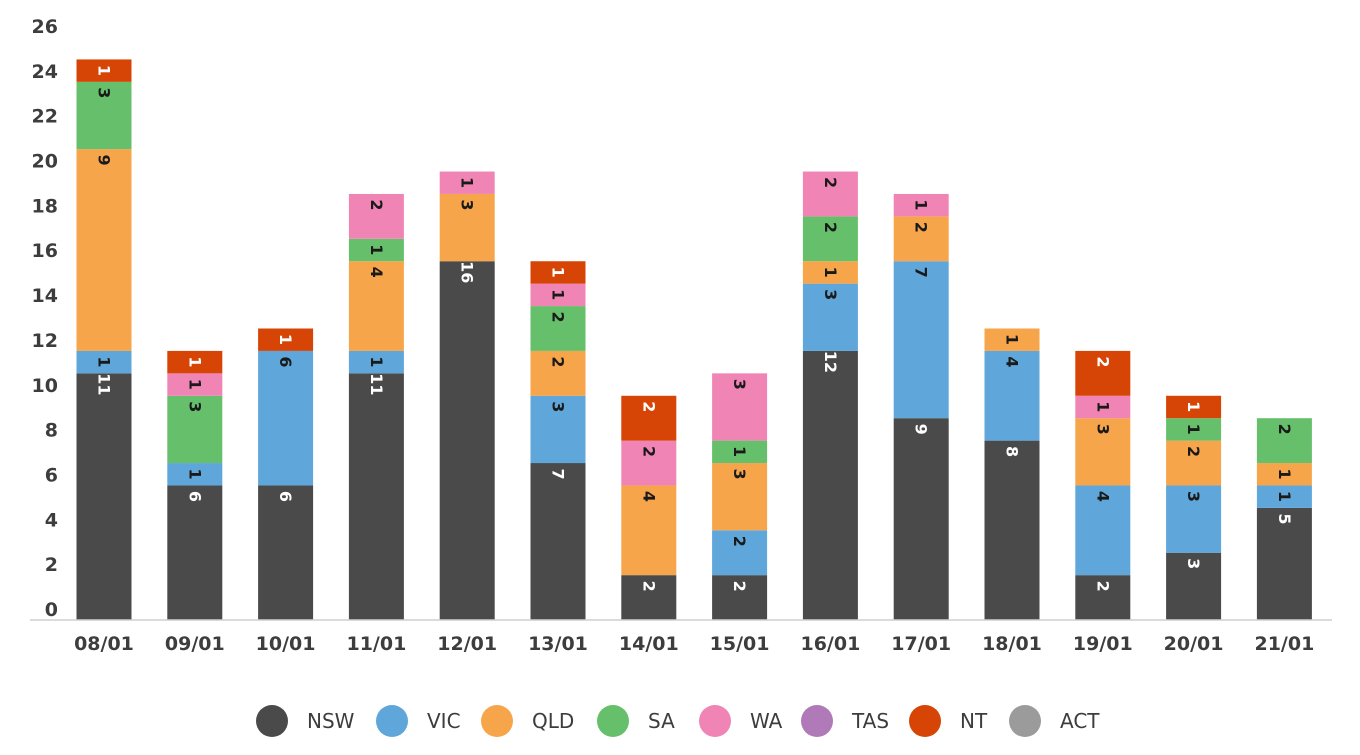 The width and height of the screenshot is (1360, 755). Describe the element at coordinates (45, 206) in the screenshot. I see `y-tick-label: 18` at that location.